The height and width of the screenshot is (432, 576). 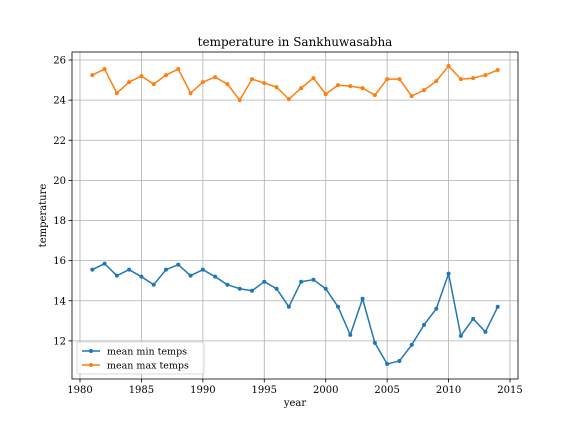 What do you see at coordinates (59, 101) in the screenshot?
I see `y-tick-label: 24` at bounding box center [59, 101].